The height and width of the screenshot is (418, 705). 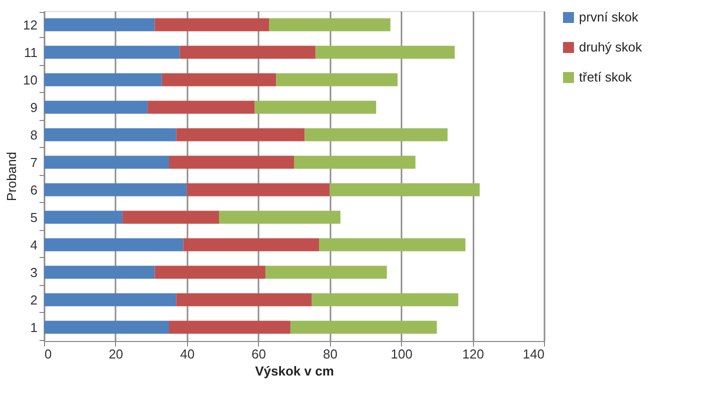 I want to click on x-tick-label: 140, so click(x=533, y=354).